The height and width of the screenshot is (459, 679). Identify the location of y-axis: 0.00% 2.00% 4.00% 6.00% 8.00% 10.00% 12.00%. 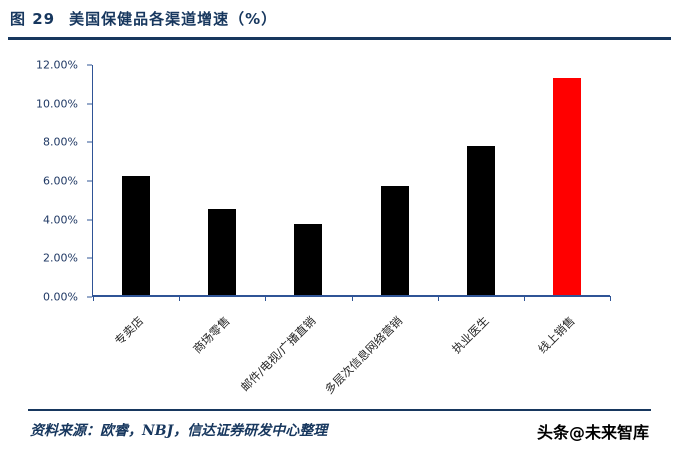
(46, 181).